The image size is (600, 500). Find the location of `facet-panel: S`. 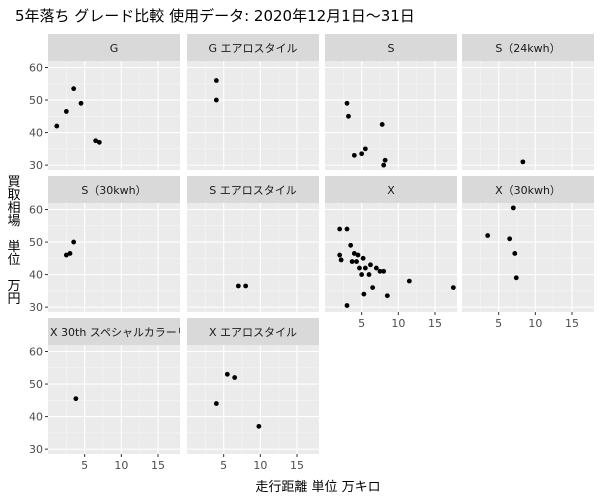

facet-panel: S is located at coordinates (391, 102).